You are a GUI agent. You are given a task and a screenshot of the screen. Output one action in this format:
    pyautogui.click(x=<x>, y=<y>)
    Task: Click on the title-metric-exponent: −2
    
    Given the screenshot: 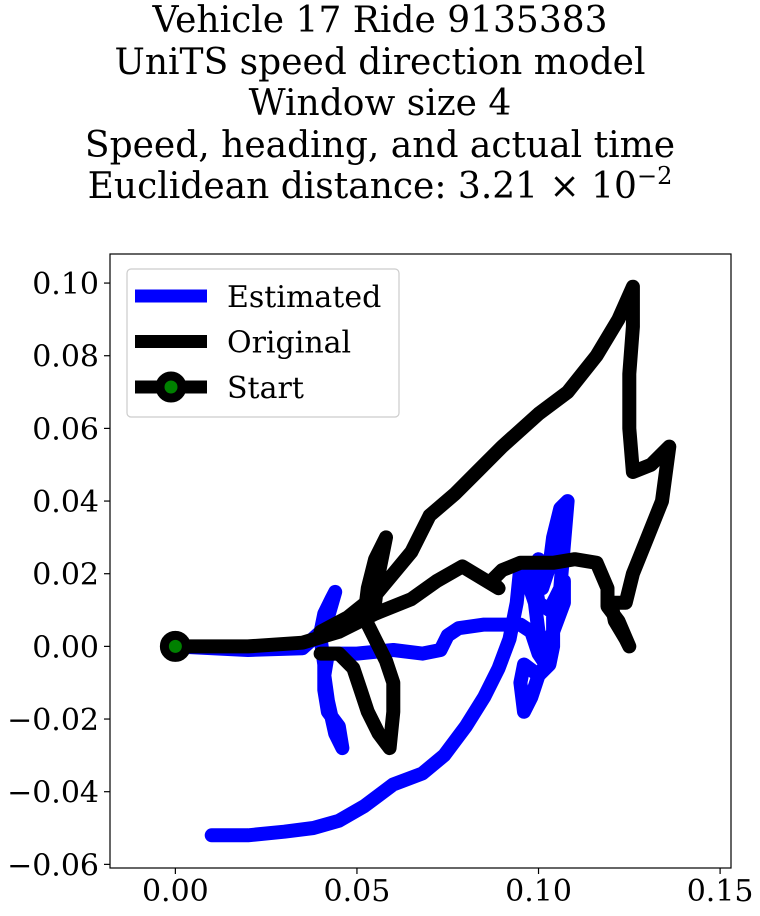 What is the action you would take?
    pyautogui.click(x=654, y=176)
    